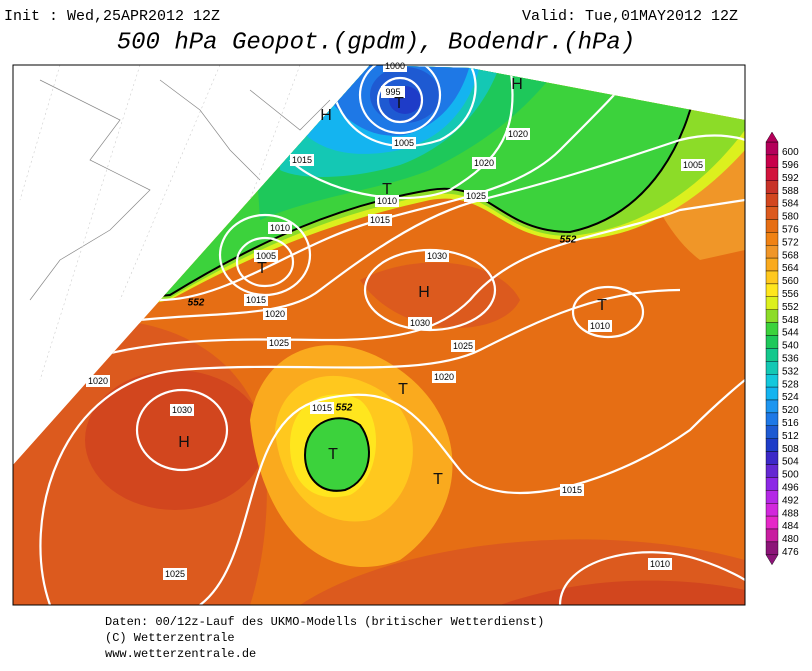 The height and width of the screenshot is (671, 812). What do you see at coordinates (790, 487) in the screenshot?
I see `colorbar-label: 496` at bounding box center [790, 487].